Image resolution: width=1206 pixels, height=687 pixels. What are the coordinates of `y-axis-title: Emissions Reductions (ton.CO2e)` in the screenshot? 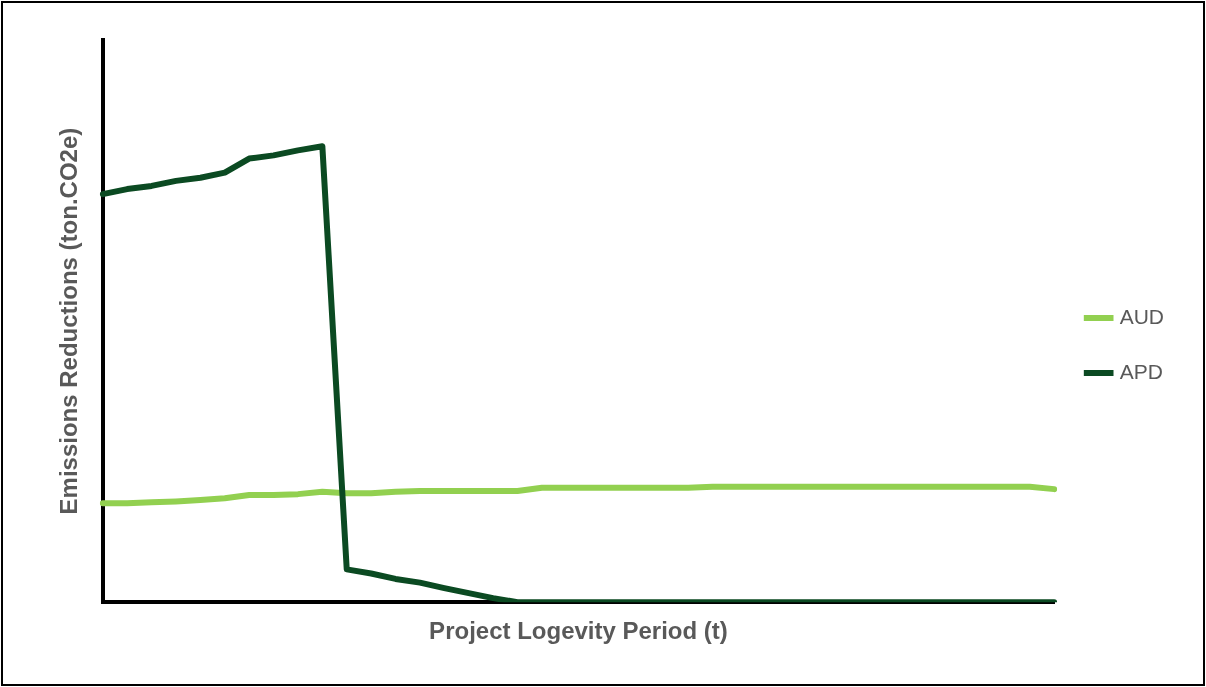 It's located at (69, 321).